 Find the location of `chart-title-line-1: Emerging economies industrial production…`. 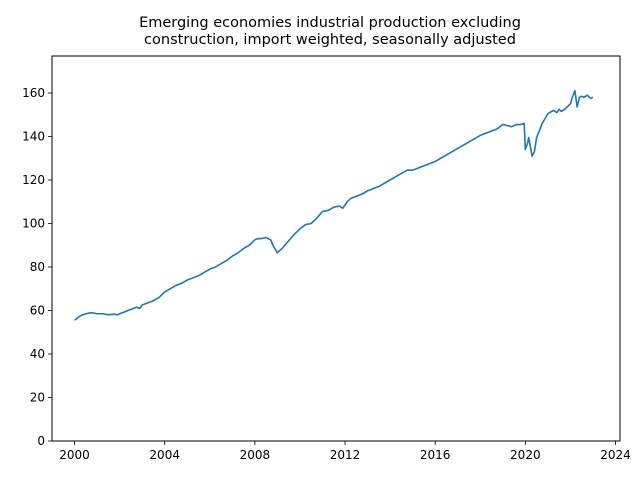

chart-title-line-1: Emerging economies industrial production… is located at coordinates (330, 23).